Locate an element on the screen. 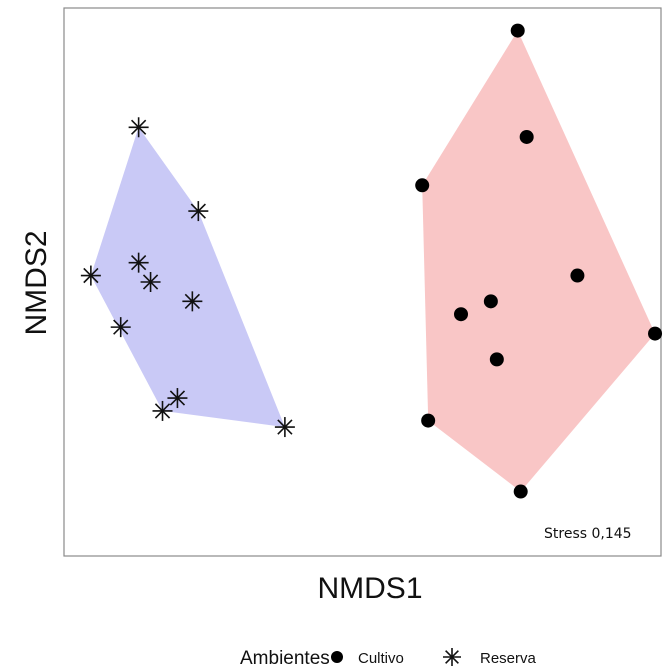  legend-items: Cultivo Reserva is located at coordinates (434, 657).